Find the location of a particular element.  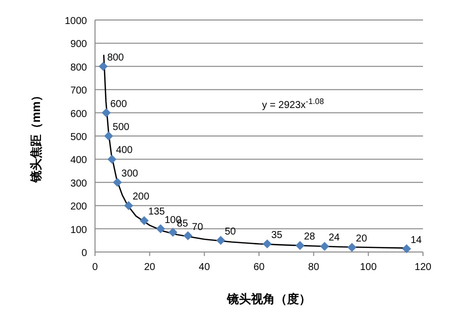

y-tick-label: 400 is located at coordinates (79, 160).